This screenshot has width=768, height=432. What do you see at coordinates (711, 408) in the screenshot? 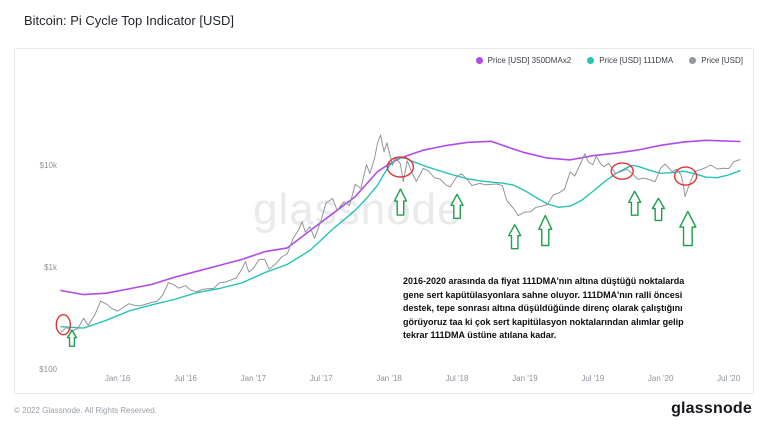
I see `glassnode-logo: glassnode` at bounding box center [711, 408].